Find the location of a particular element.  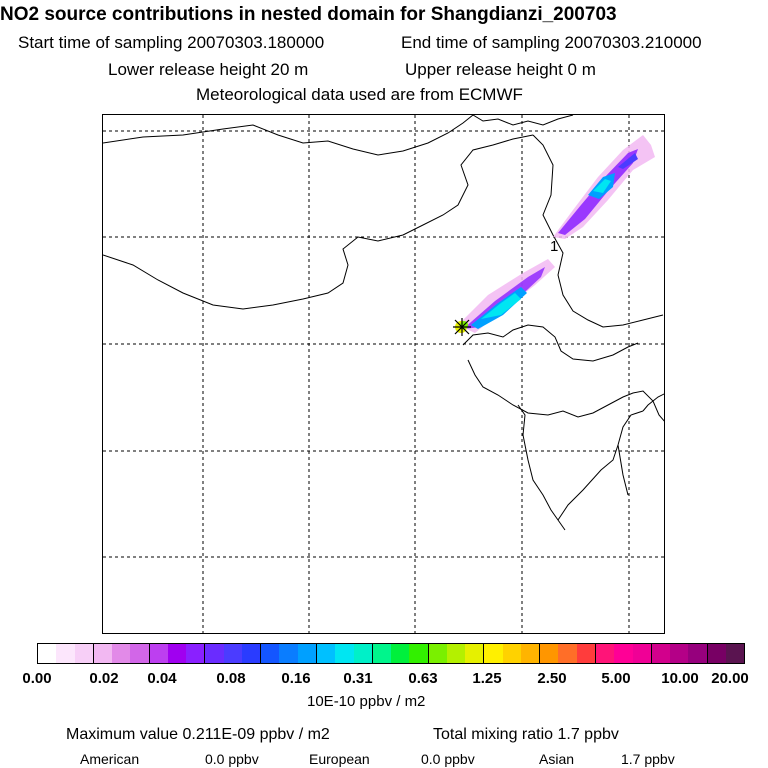

start-time-label: Start time of sampling 20070303.180000 is located at coordinates (171, 42).